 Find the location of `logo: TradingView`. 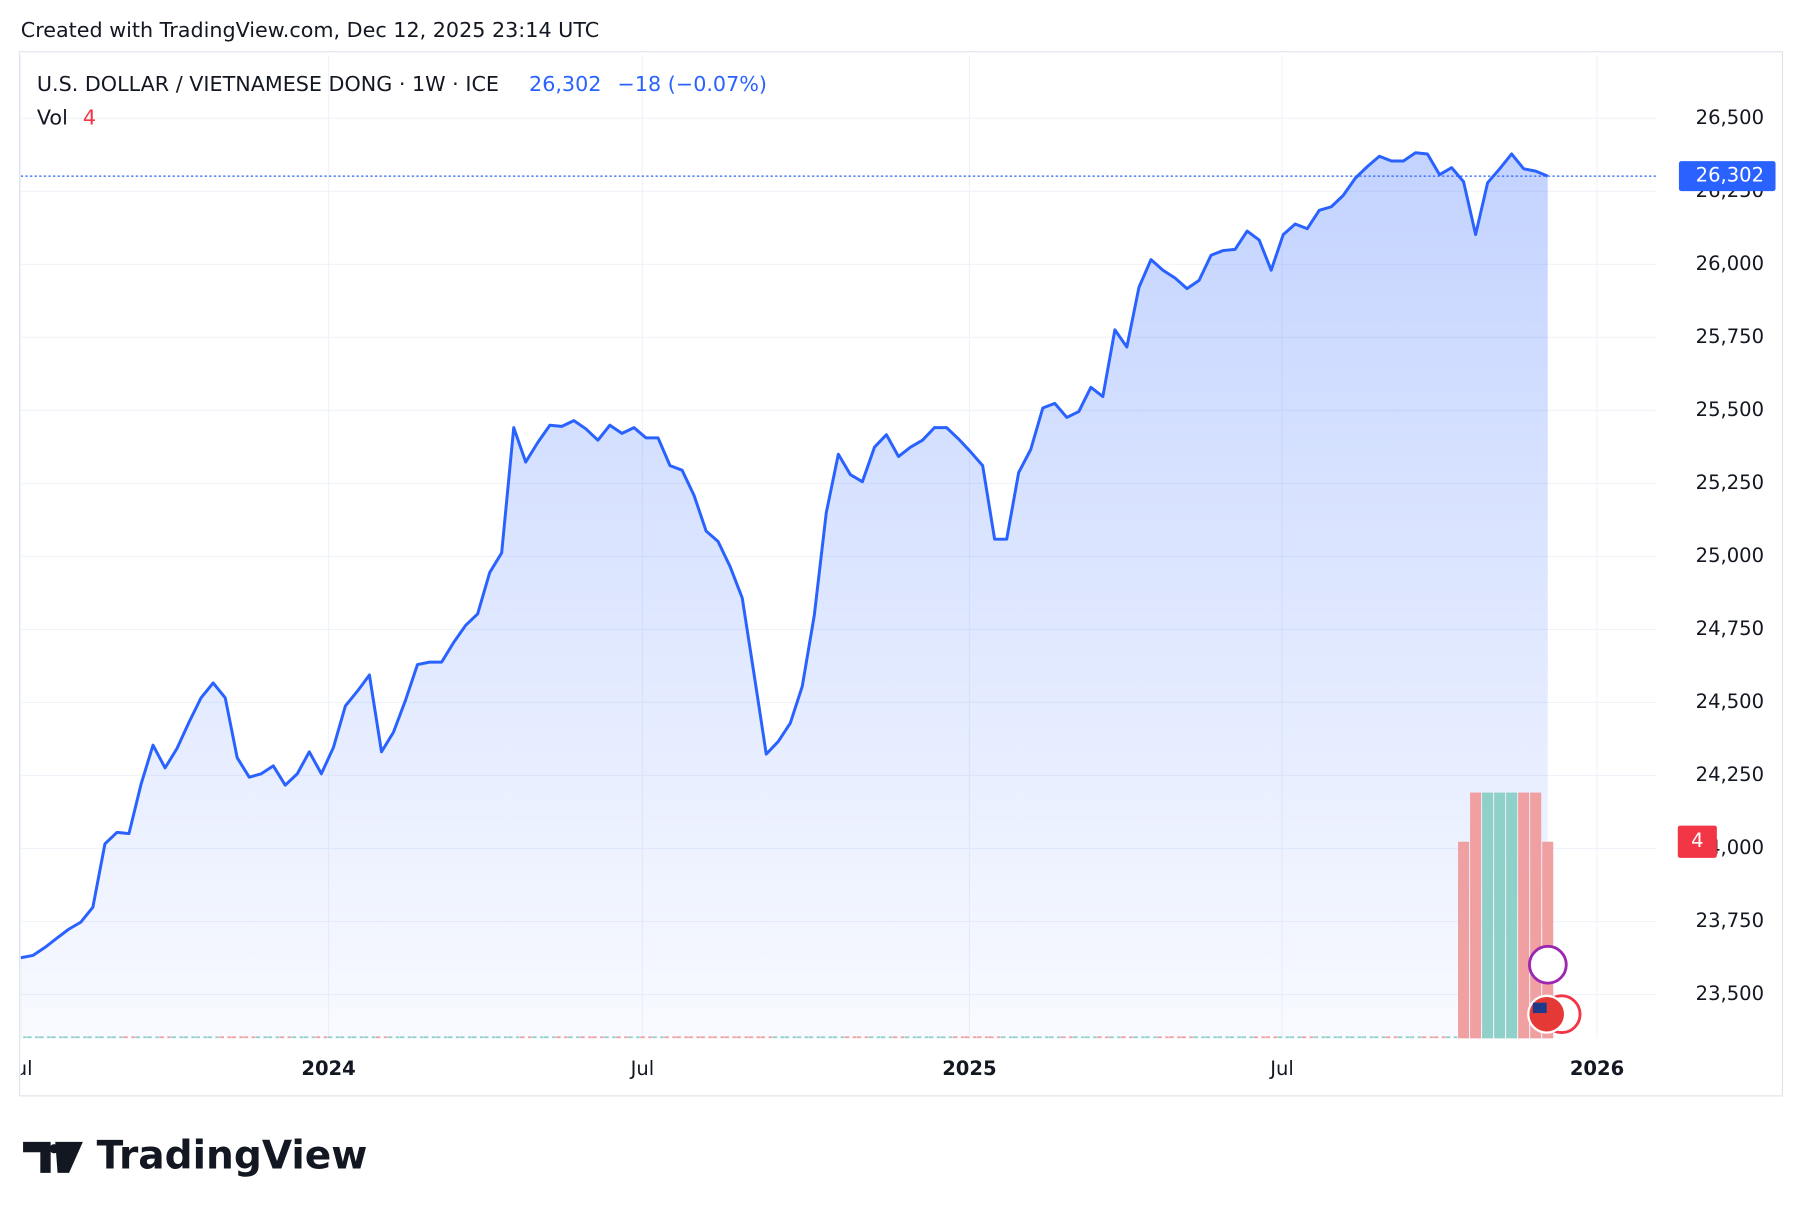

logo: TradingView is located at coordinates (195, 1155).